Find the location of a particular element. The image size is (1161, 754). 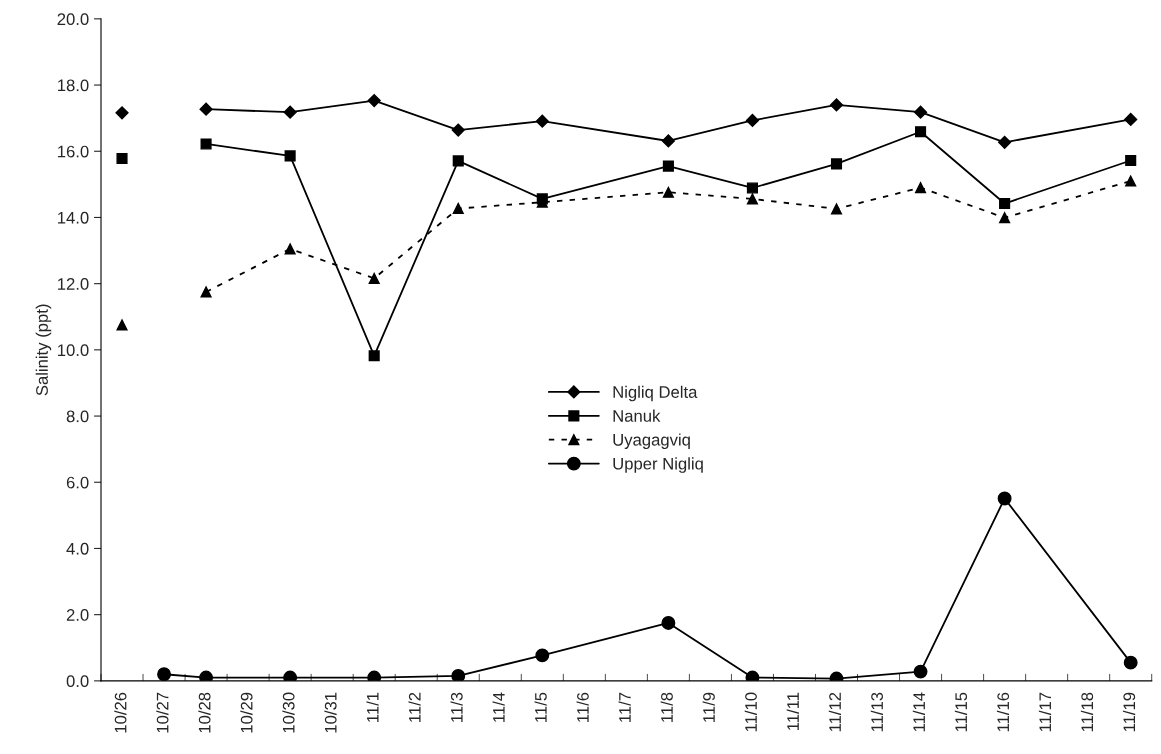

x-tick-label: 11/14 is located at coordinates (919, 712).